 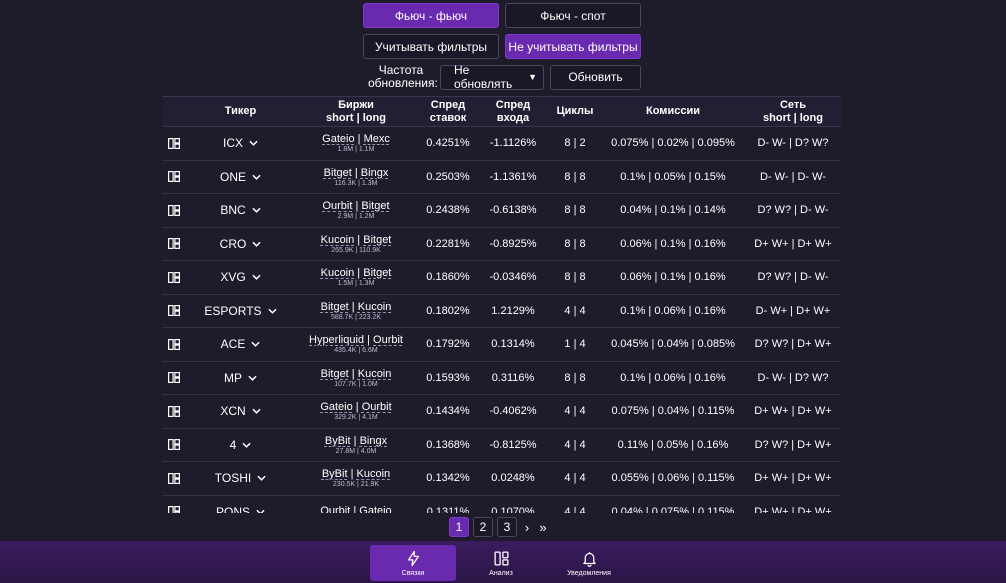 I want to click on ignore-filters-button: Не учитывать фильтры, so click(x=573, y=46).